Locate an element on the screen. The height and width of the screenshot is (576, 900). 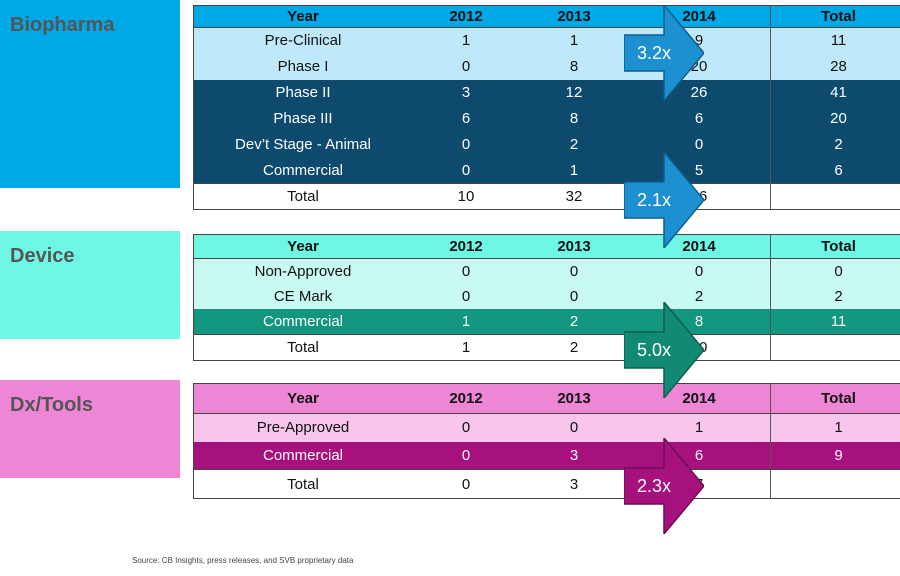
row-label: Pre-Approved is located at coordinates (303, 428).